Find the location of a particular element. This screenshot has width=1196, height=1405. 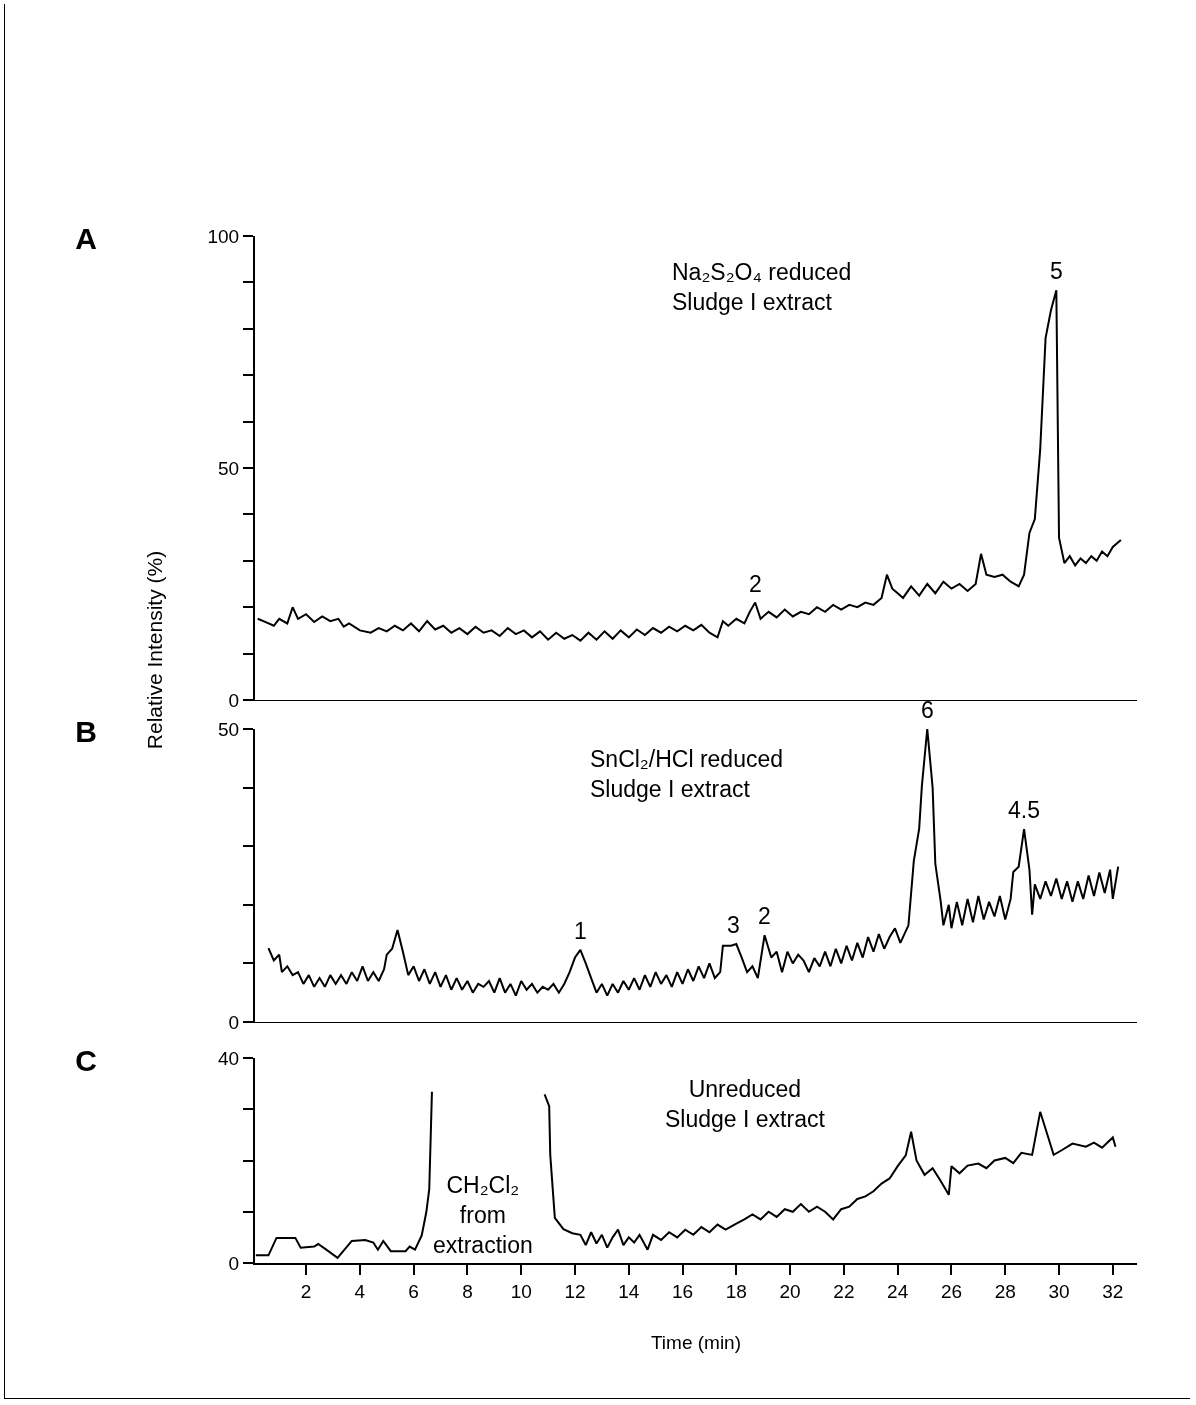

annotation: 3 is located at coordinates (733, 925).